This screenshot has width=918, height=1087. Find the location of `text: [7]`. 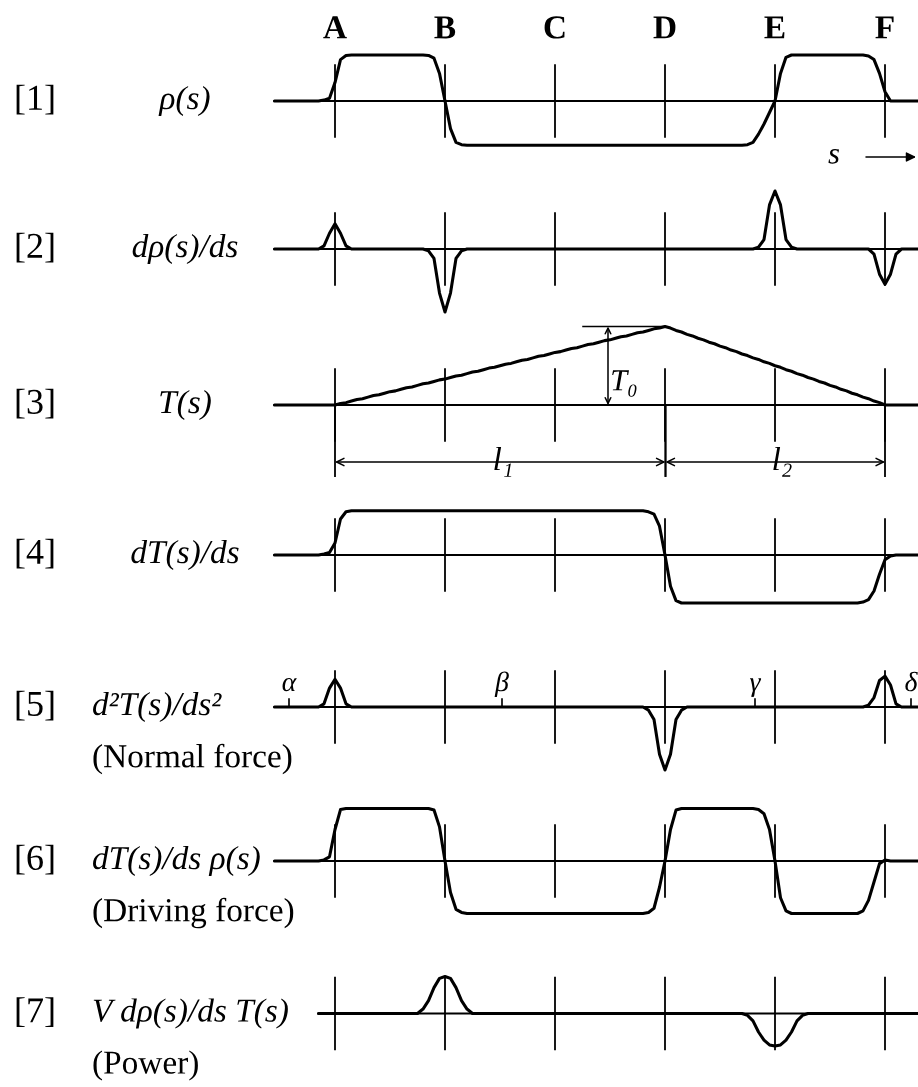

text: [7] is located at coordinates (35, 1012).